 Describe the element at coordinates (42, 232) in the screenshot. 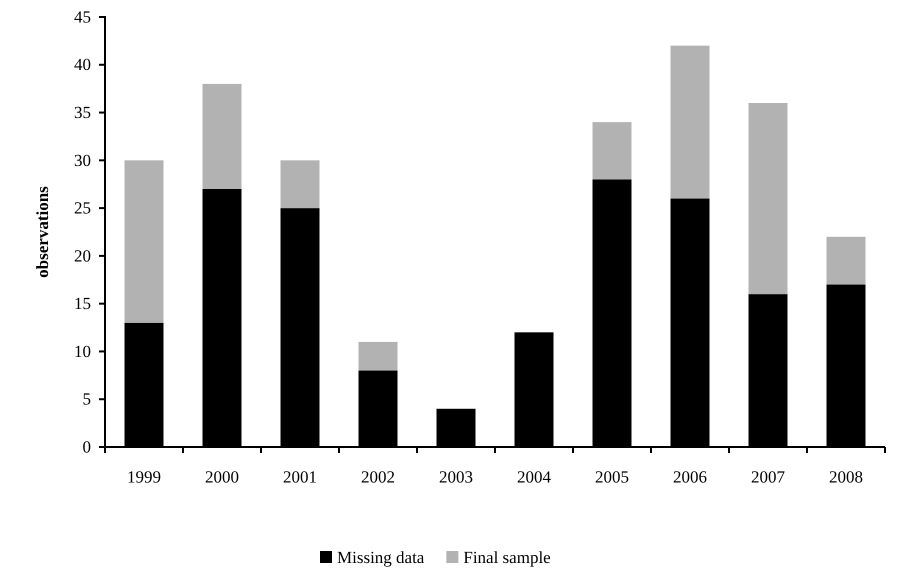

I see `y-axis-title: observations` at that location.